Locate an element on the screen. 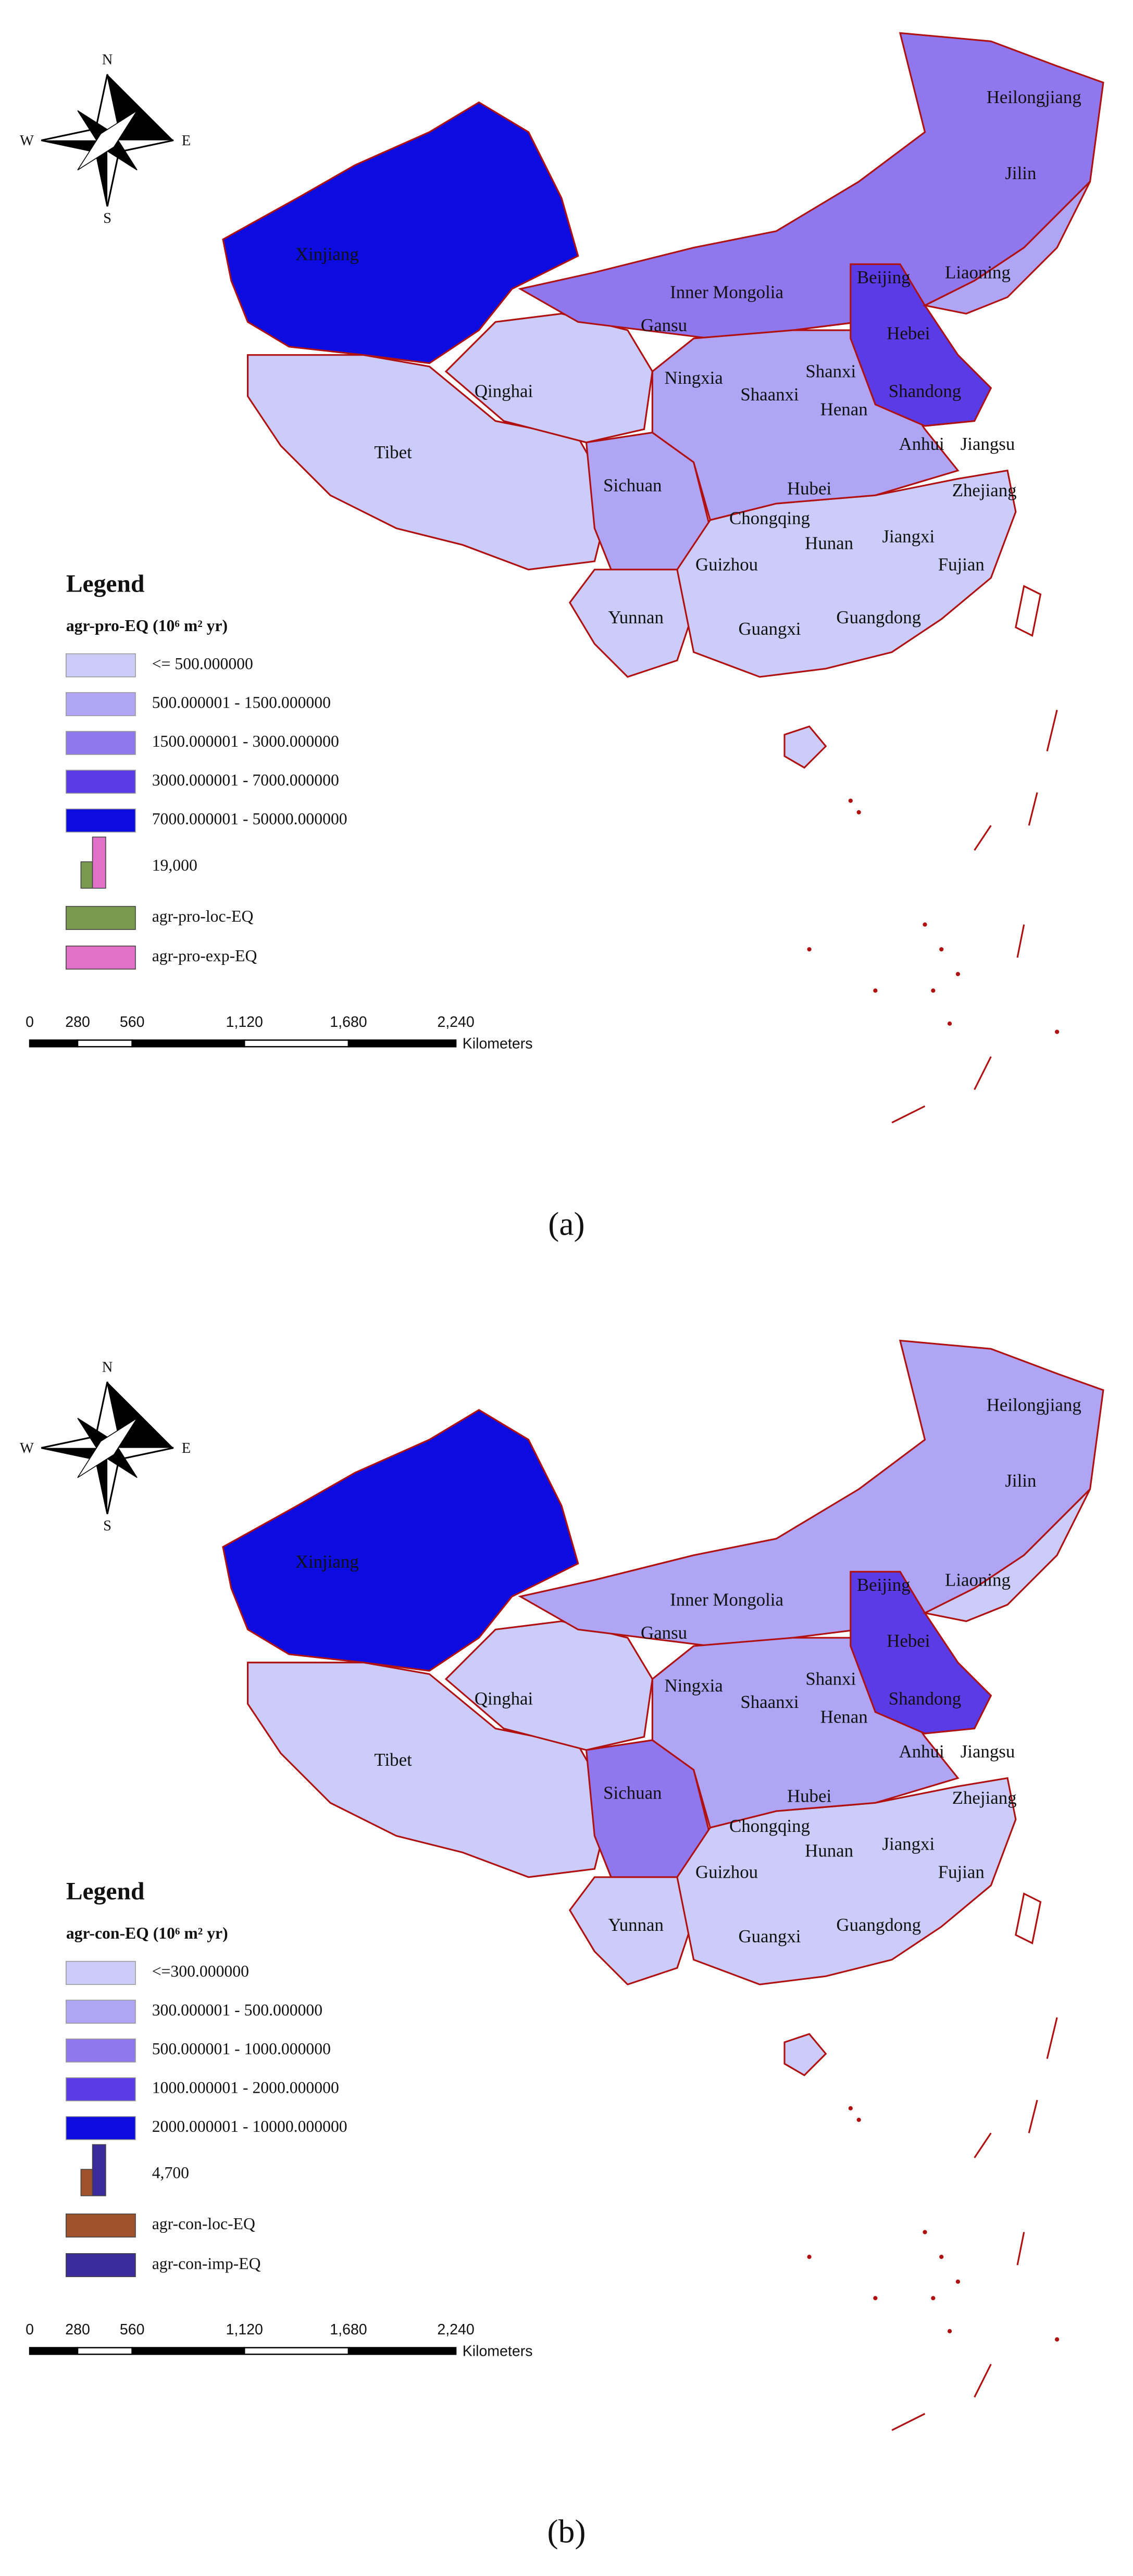 The image size is (1133, 2576). legend-series-label: agr-con-loc-EQ is located at coordinates (203, 2224).